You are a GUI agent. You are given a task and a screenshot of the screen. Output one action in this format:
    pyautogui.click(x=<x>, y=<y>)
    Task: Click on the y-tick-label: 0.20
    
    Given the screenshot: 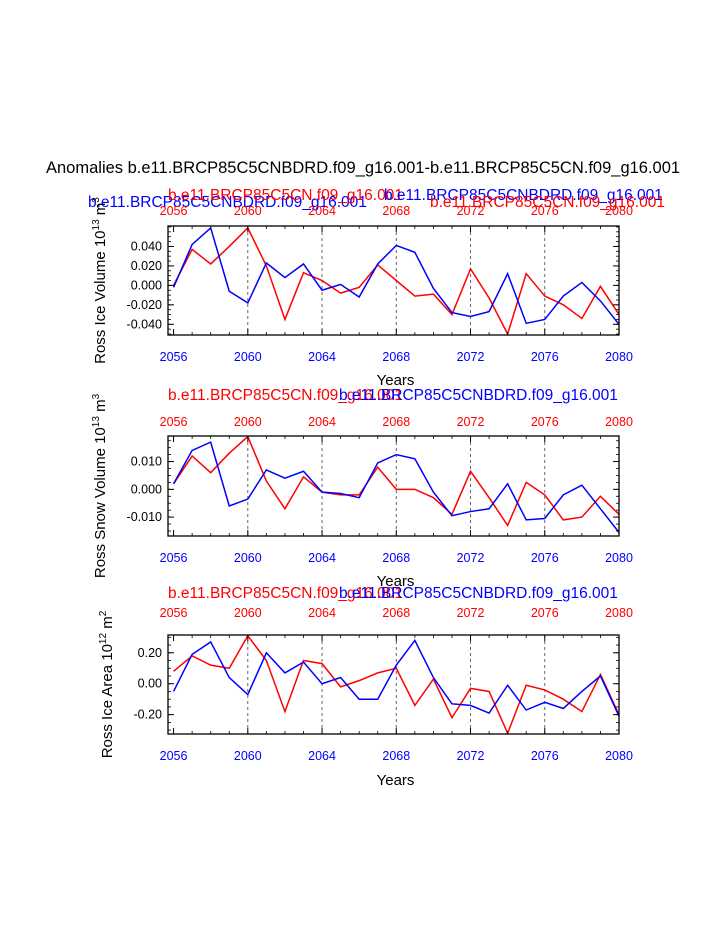 What is the action you would take?
    pyautogui.click(x=150, y=653)
    